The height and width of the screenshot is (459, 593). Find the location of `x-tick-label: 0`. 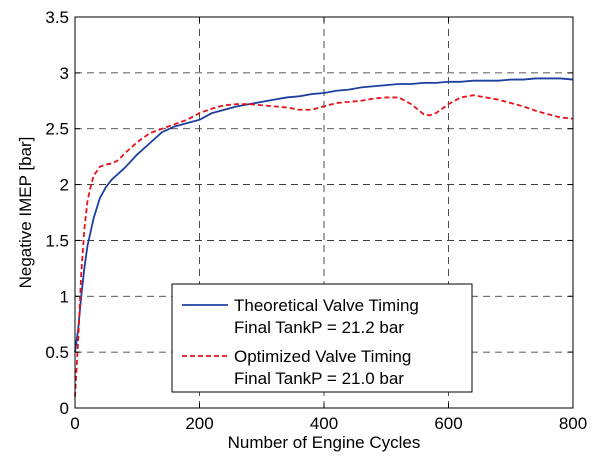

x-tick-label: 0 is located at coordinates (74, 423).